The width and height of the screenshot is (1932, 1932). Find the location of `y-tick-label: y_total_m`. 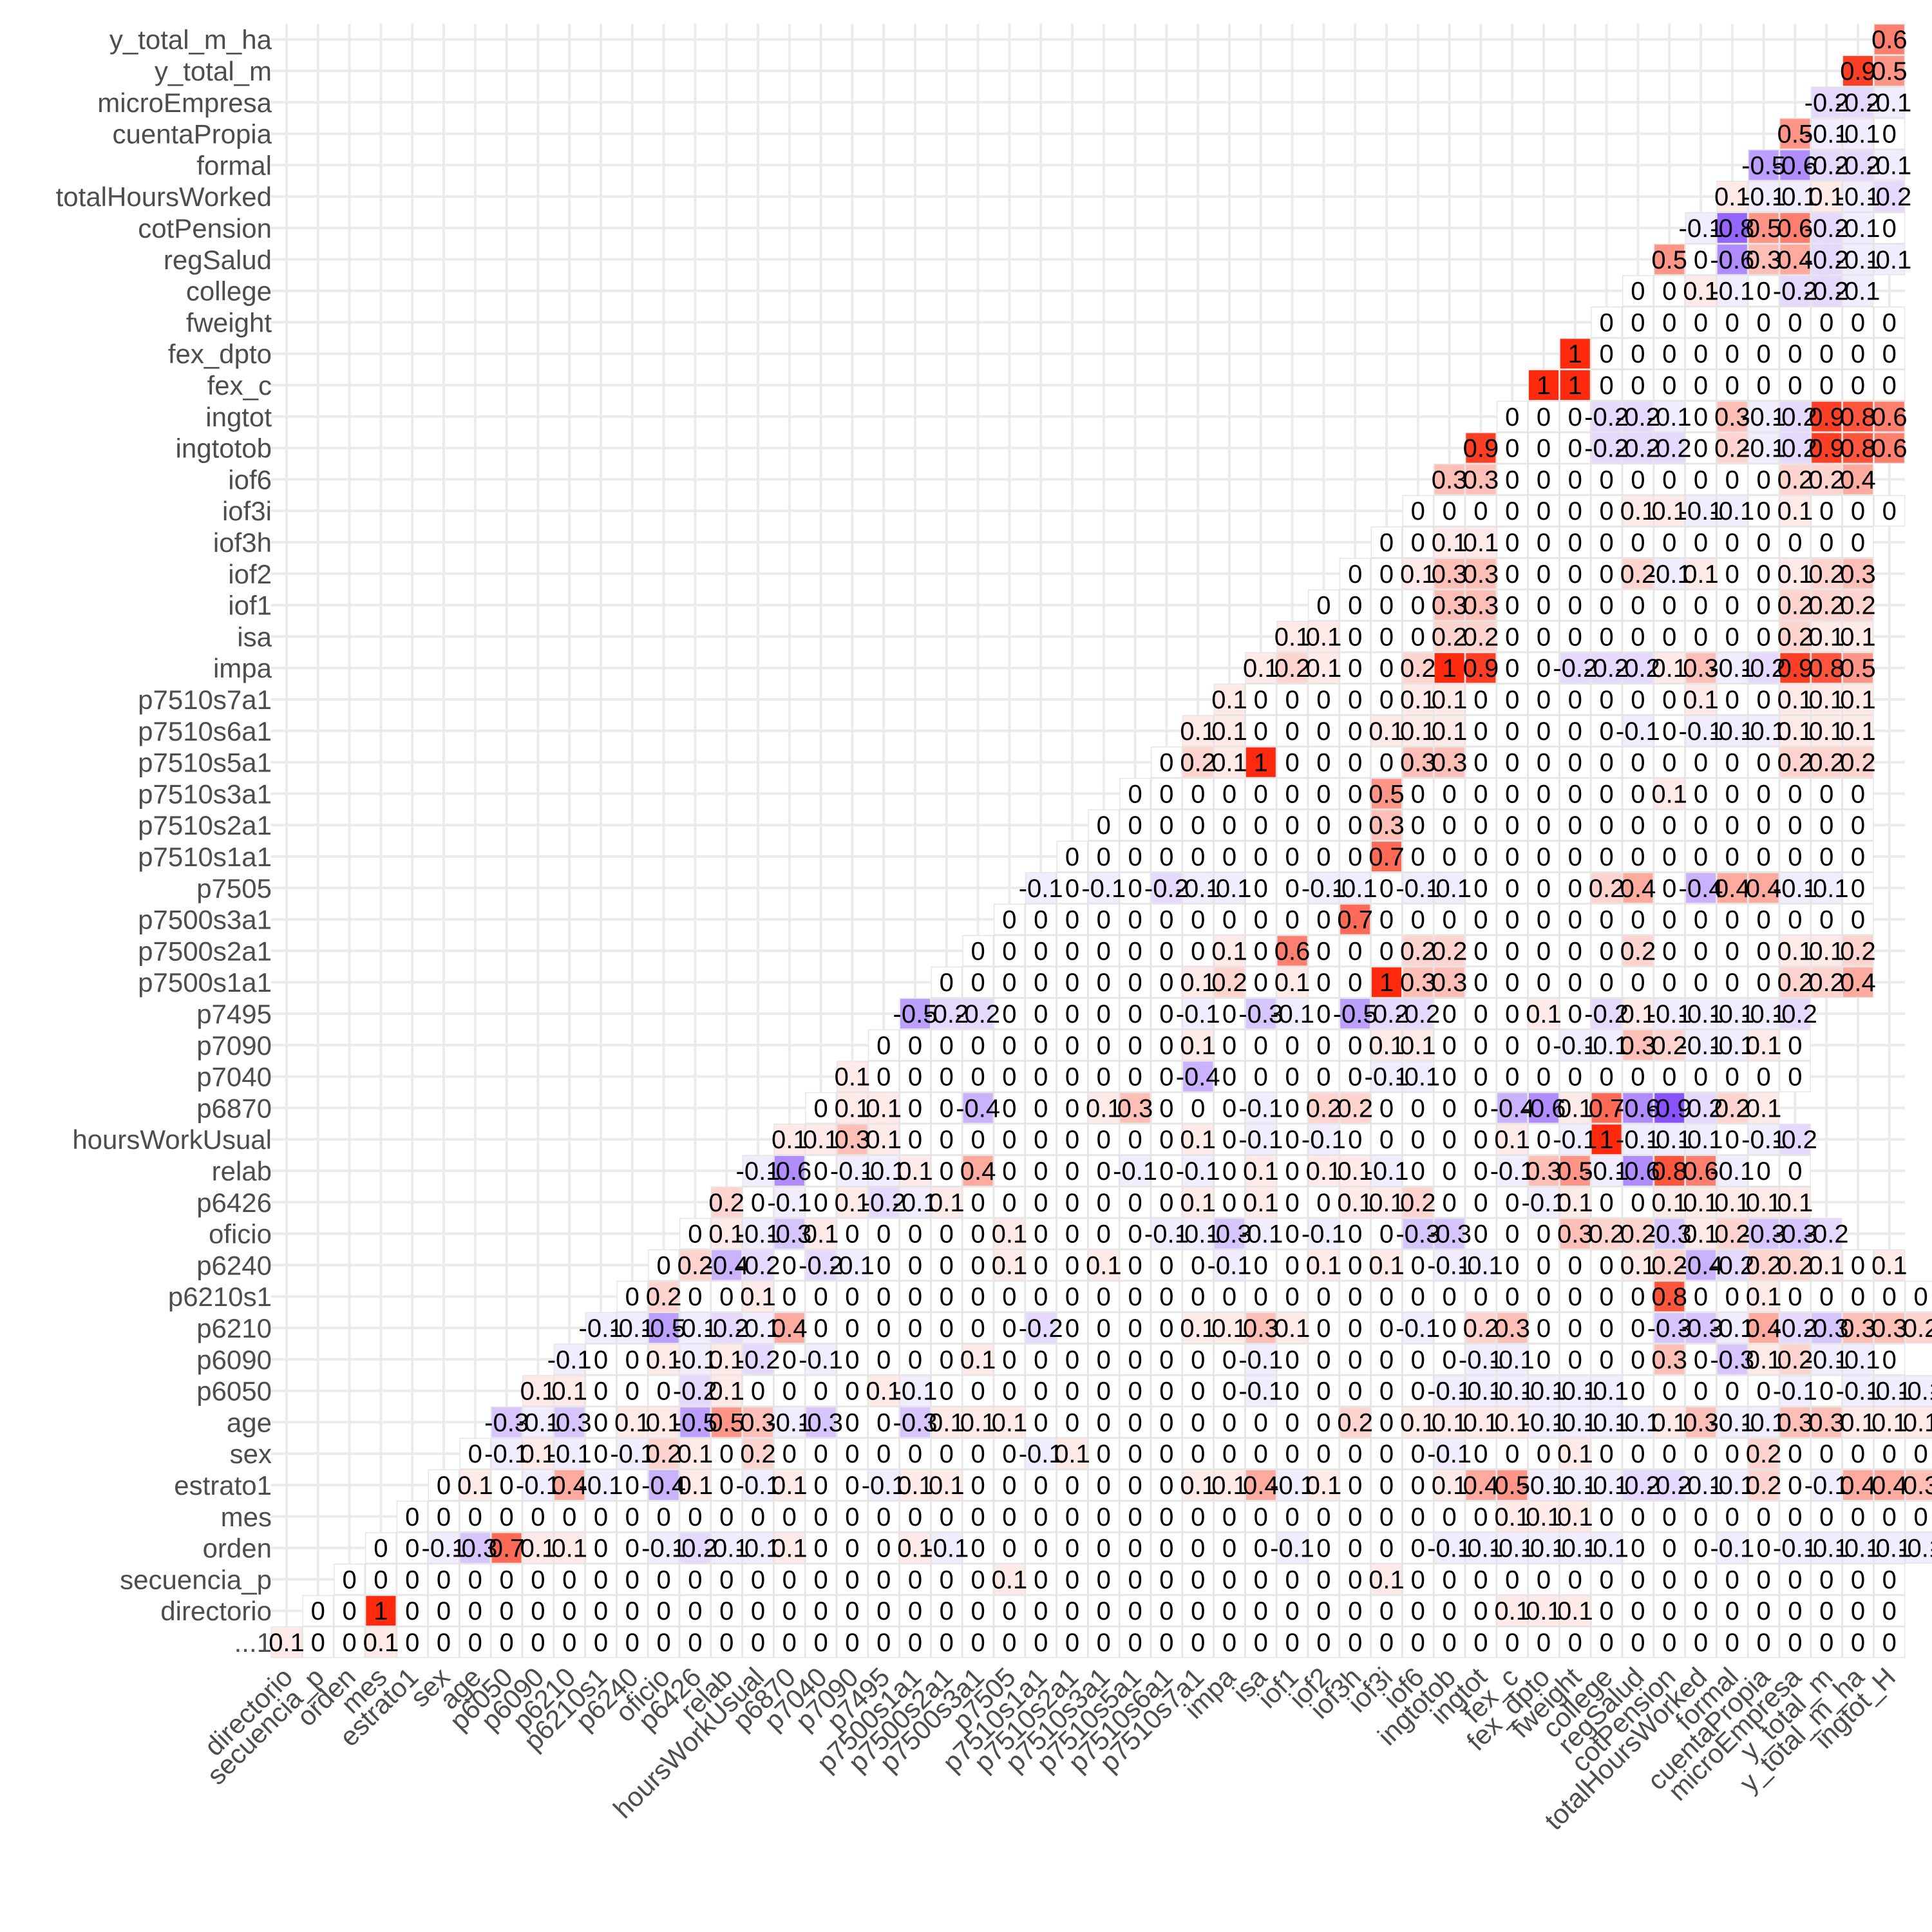

y-tick-label: y_total_m is located at coordinates (214, 71).